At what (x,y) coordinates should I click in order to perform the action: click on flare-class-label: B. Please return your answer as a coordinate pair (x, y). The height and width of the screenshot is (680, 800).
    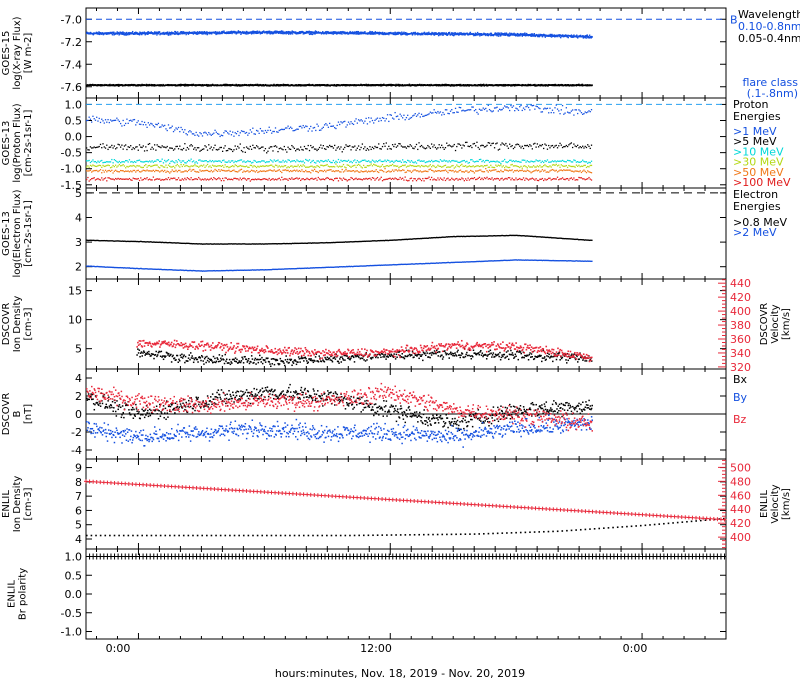
    Looking at the image, I should click on (734, 19).